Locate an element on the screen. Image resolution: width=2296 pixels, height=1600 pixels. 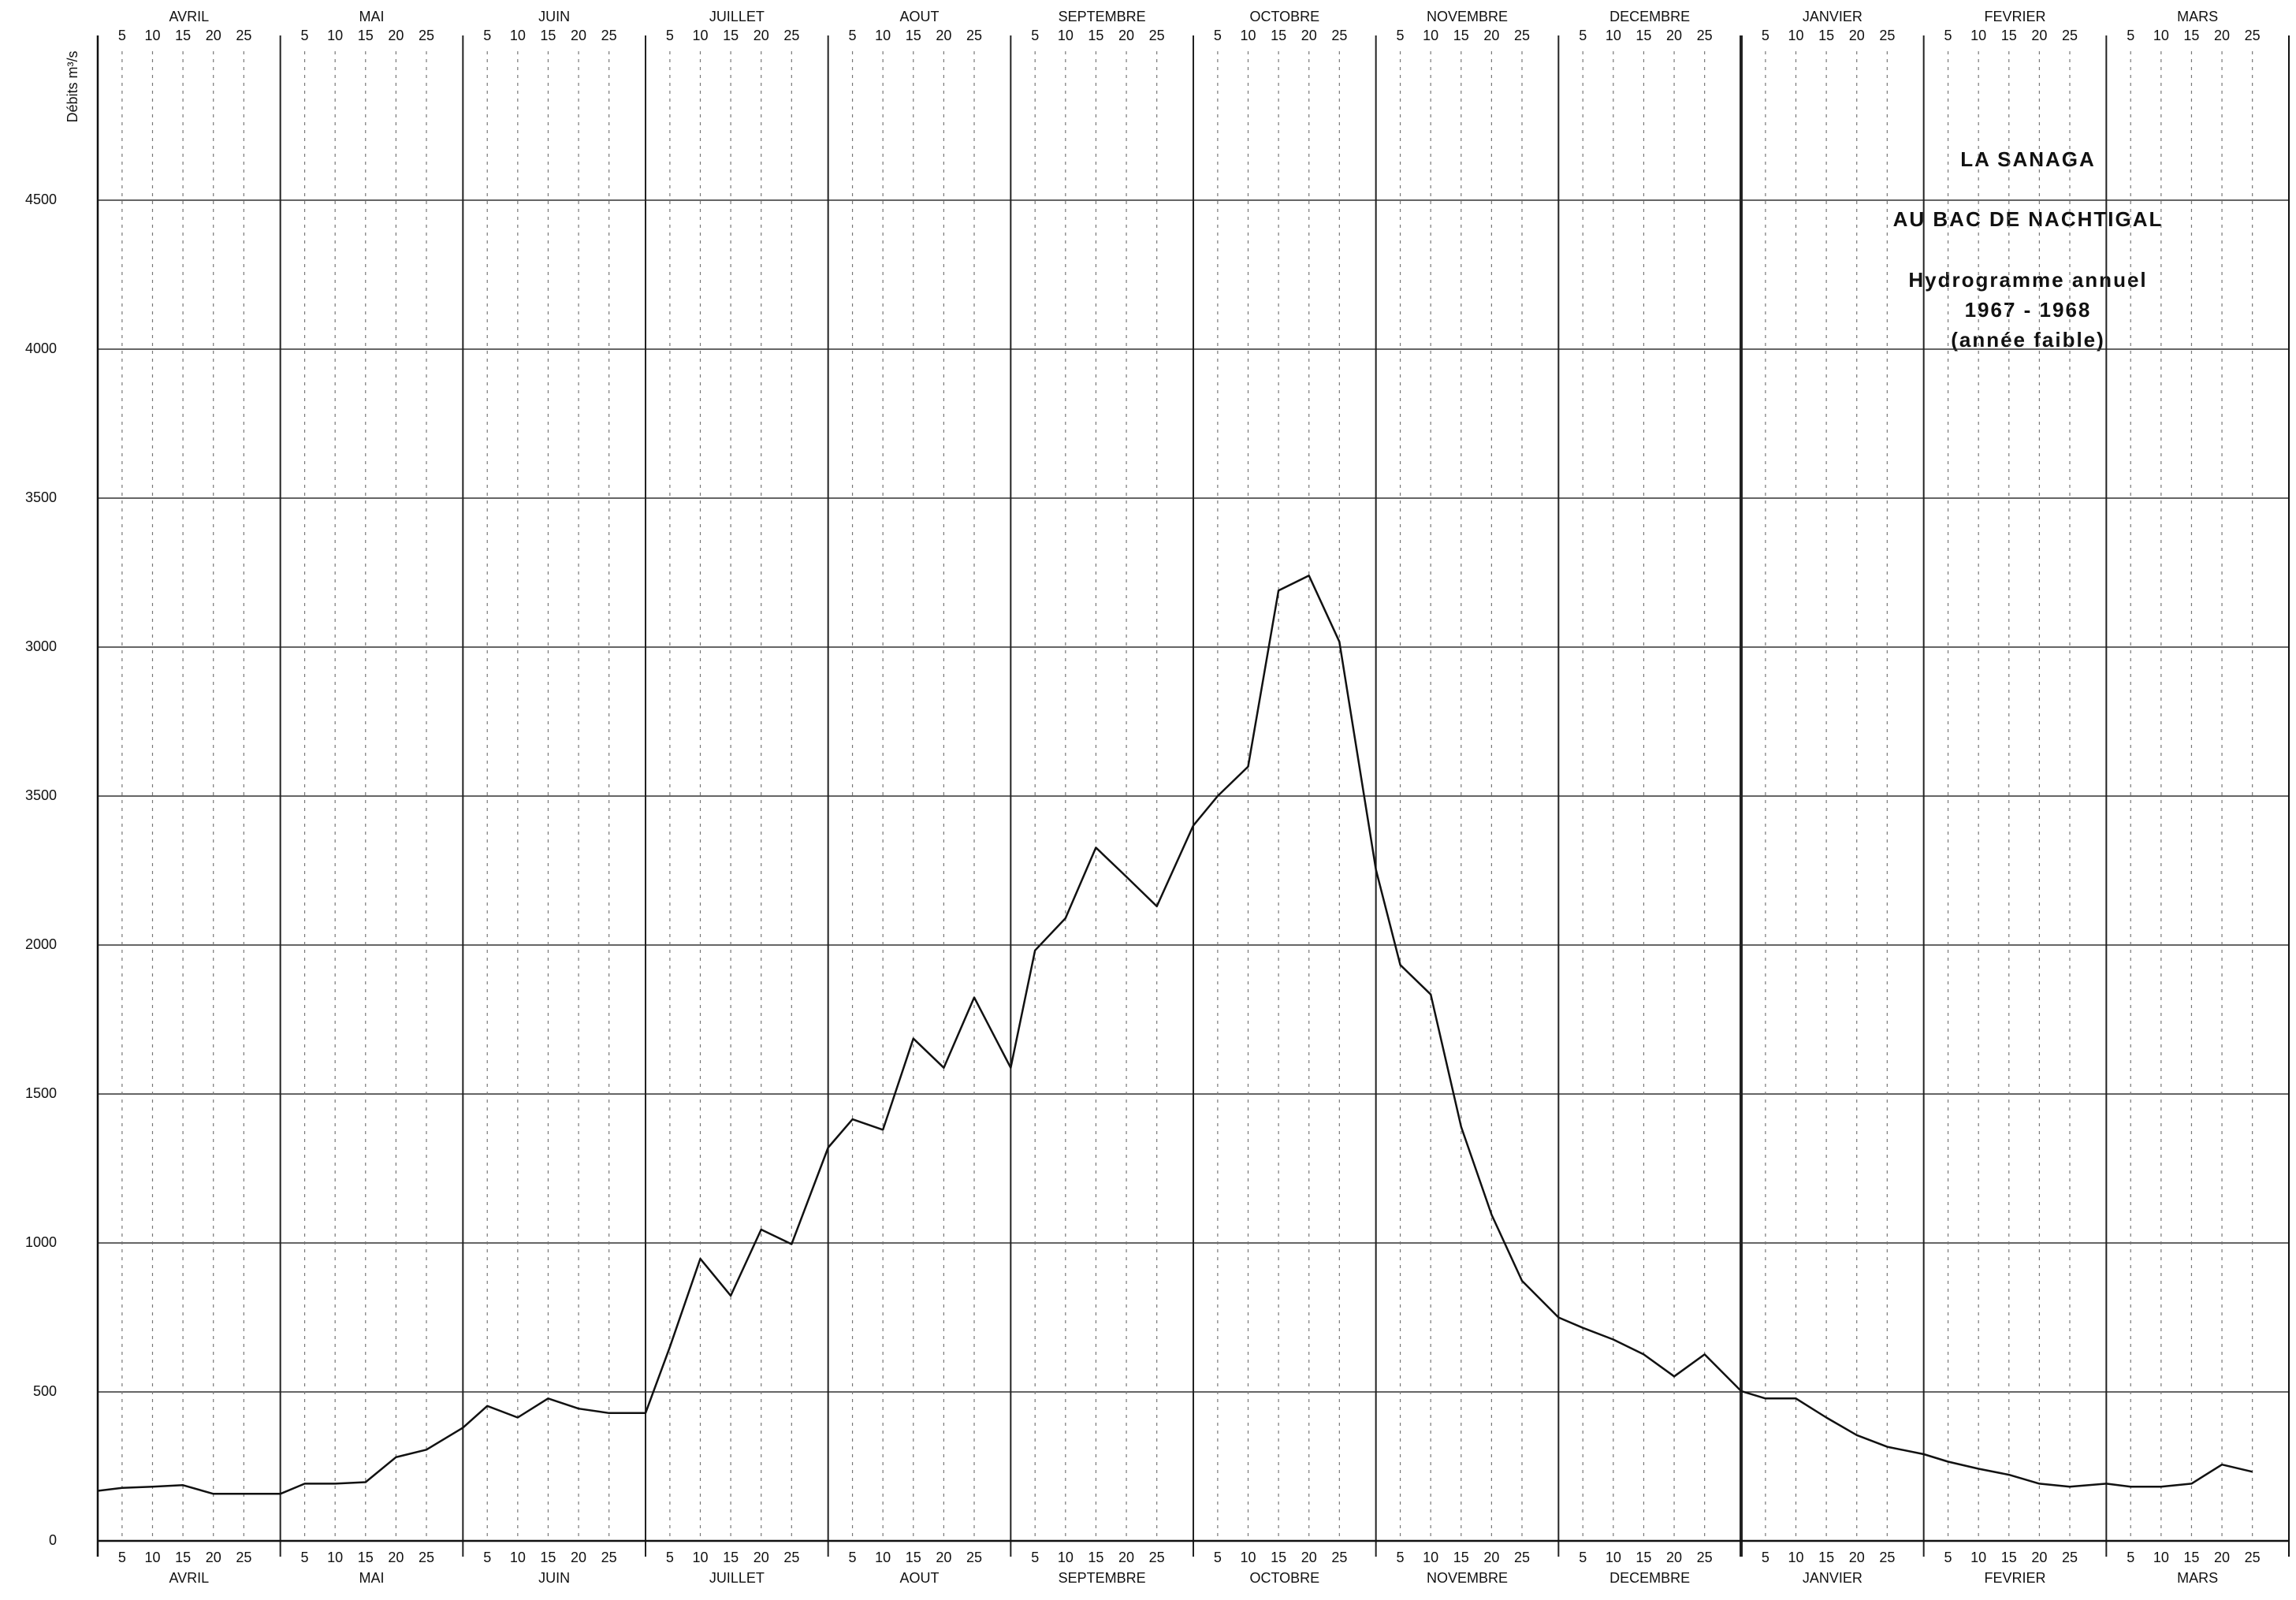
month-label: JUILLET is located at coordinates (737, 16).